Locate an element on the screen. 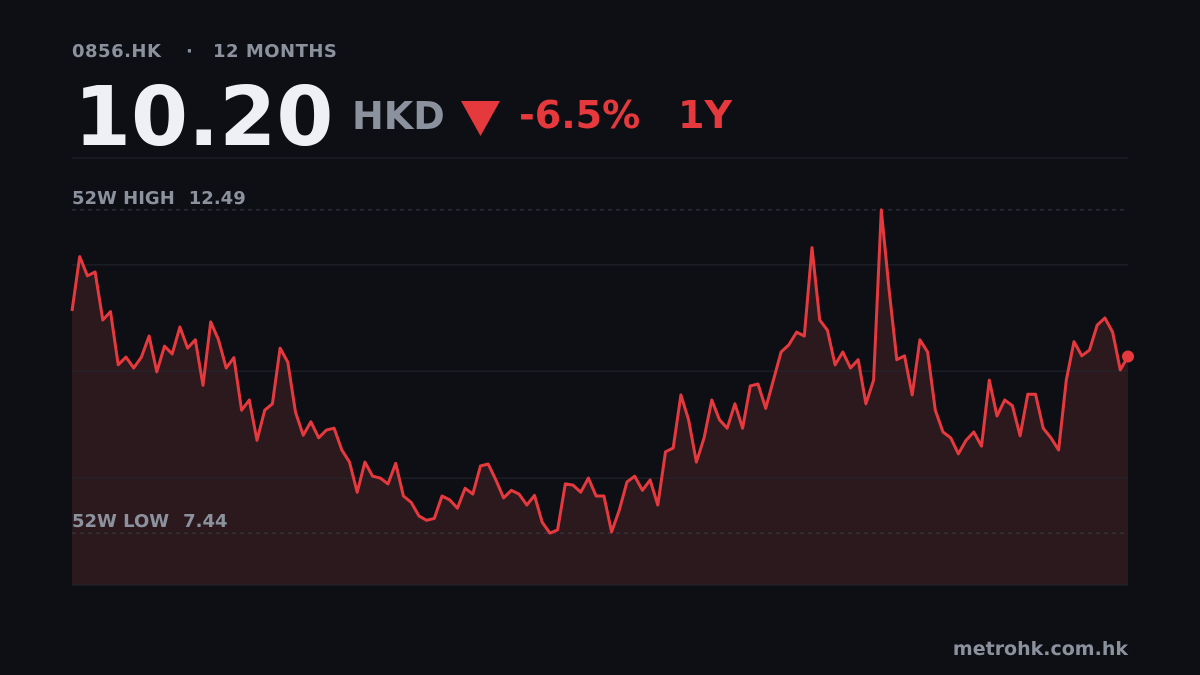  reference-label: 52W LOW is located at coordinates (120, 521).